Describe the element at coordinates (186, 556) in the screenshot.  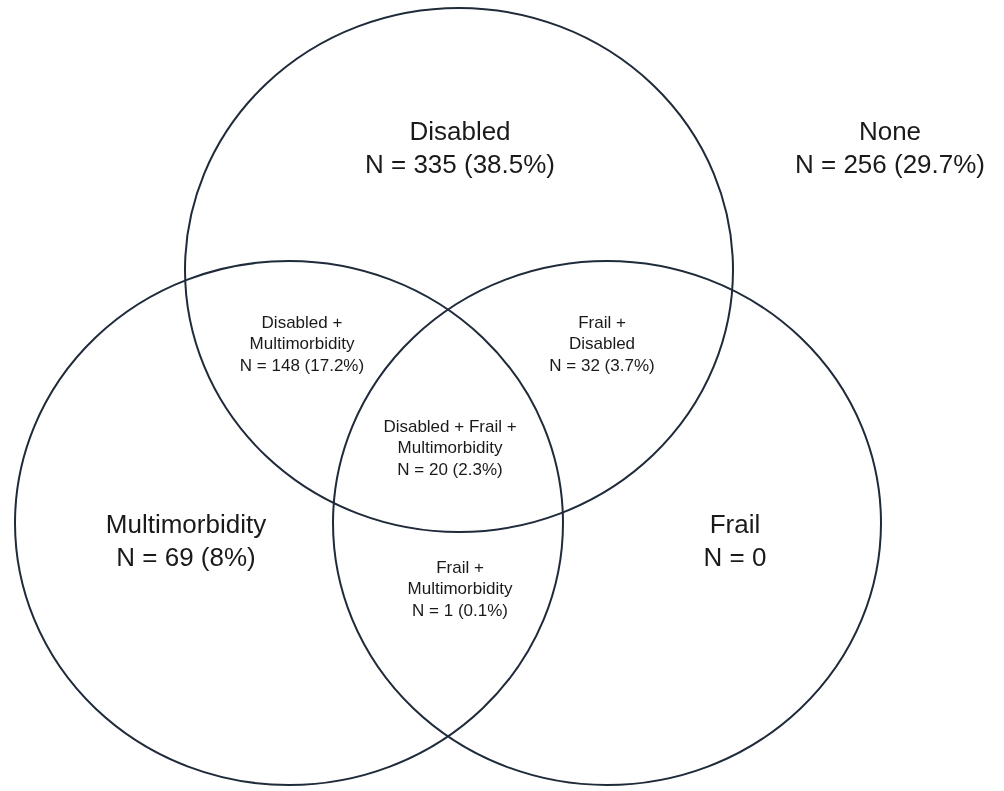
I see `data-label: N = 69 (8%)` at that location.